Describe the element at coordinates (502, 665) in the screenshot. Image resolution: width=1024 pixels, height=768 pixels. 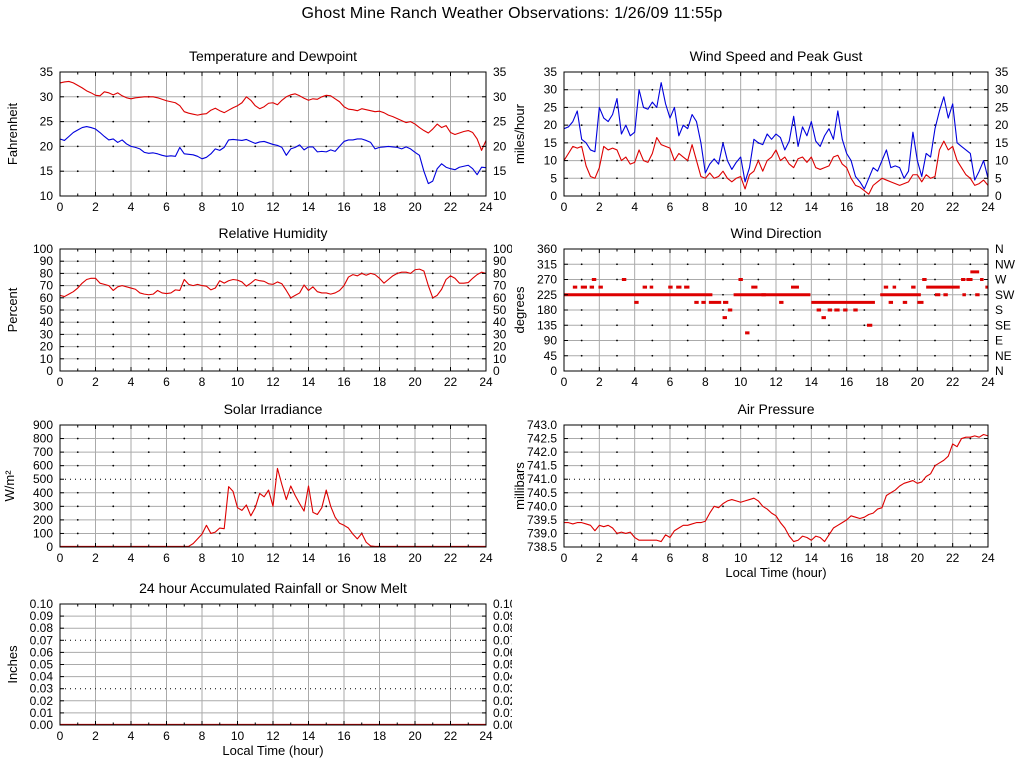
I see `svg-text: 0.05` at that location.